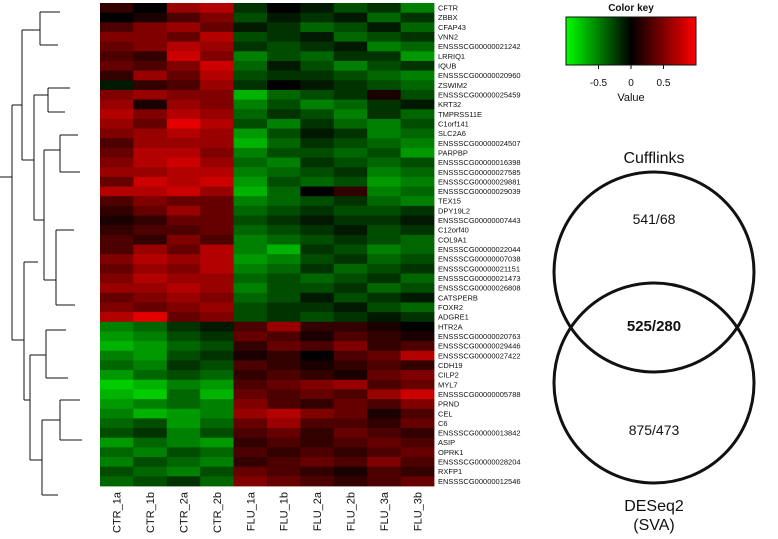 This screenshot has width=778, height=539. Describe the element at coordinates (450, 365) in the screenshot. I see `gene-label: CDH19` at that location.